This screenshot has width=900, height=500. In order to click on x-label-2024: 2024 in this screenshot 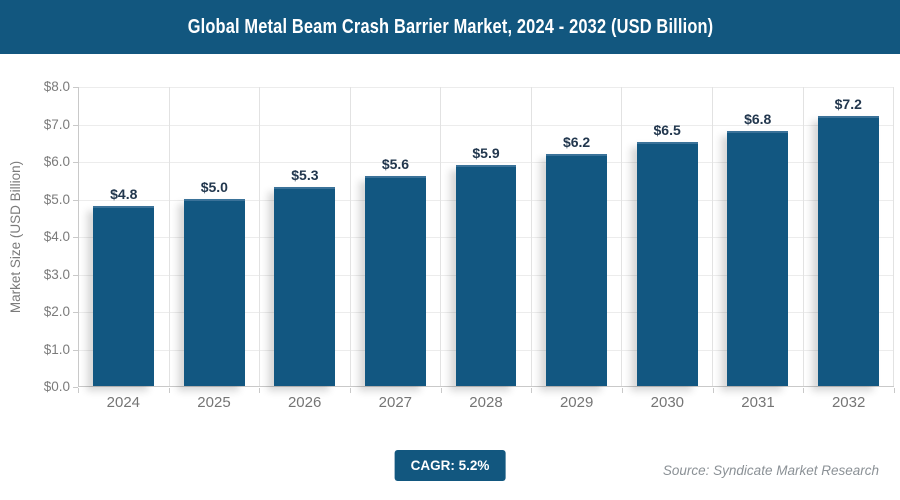, I will do `click(123, 402)`.